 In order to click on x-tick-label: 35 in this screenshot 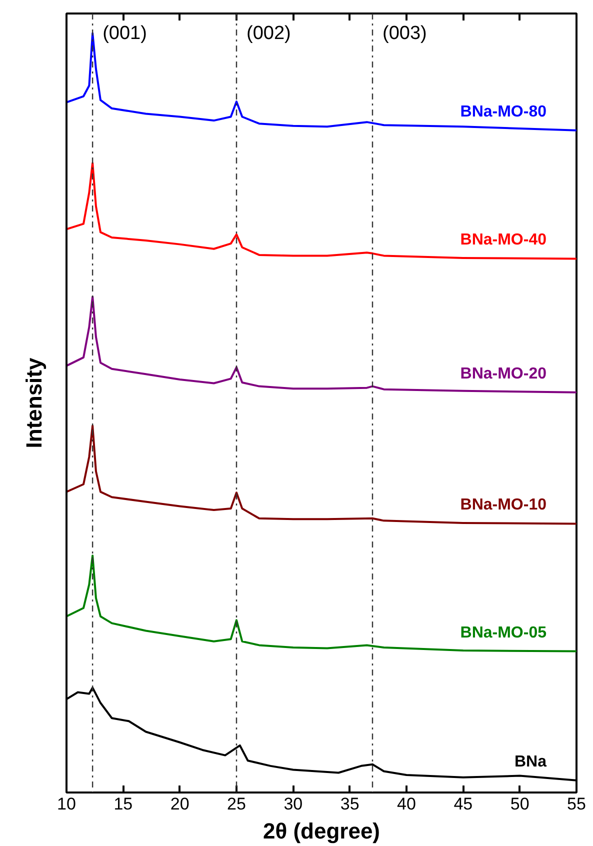, I will do `click(350, 804)`.